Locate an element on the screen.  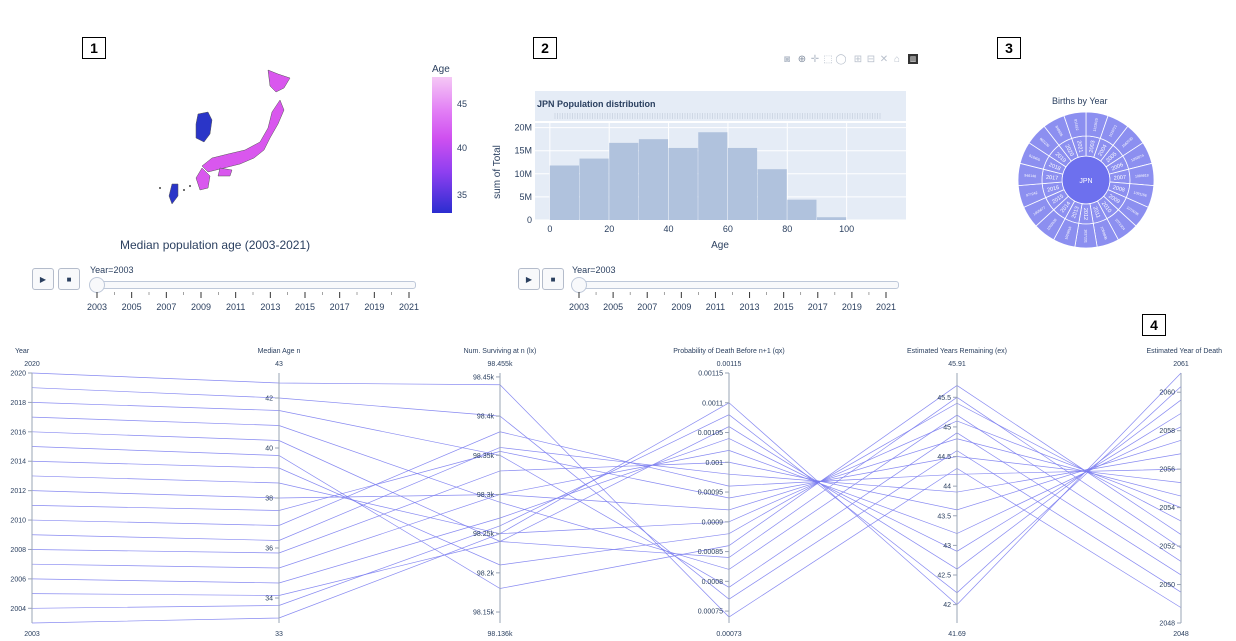
pc-axis-tick-label: 2016 is located at coordinates (18, 432).